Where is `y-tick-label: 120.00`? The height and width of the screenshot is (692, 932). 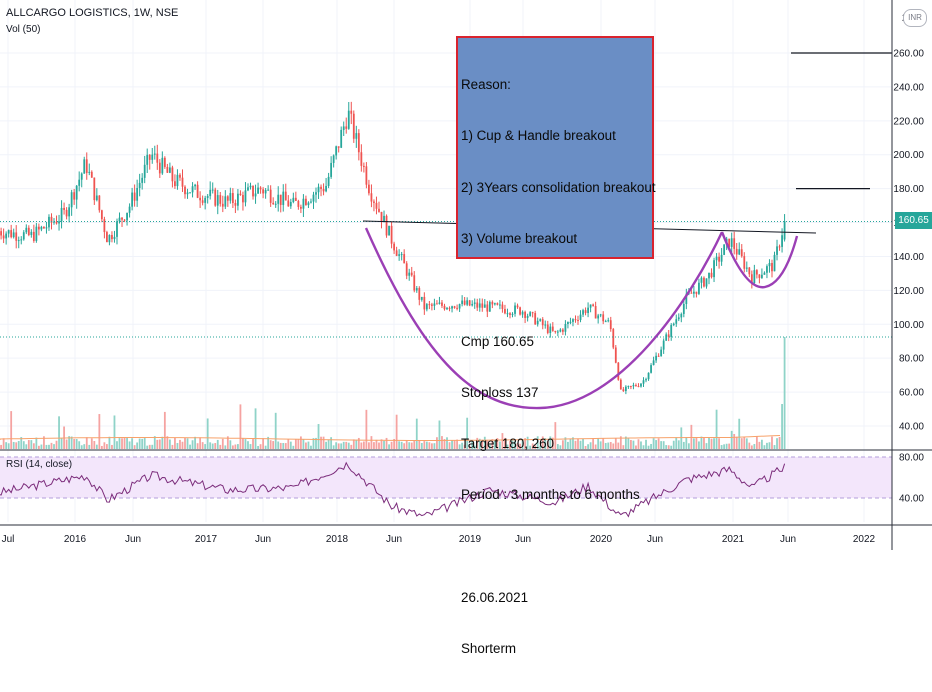
y-tick-label: 120.00 is located at coordinates (908, 291).